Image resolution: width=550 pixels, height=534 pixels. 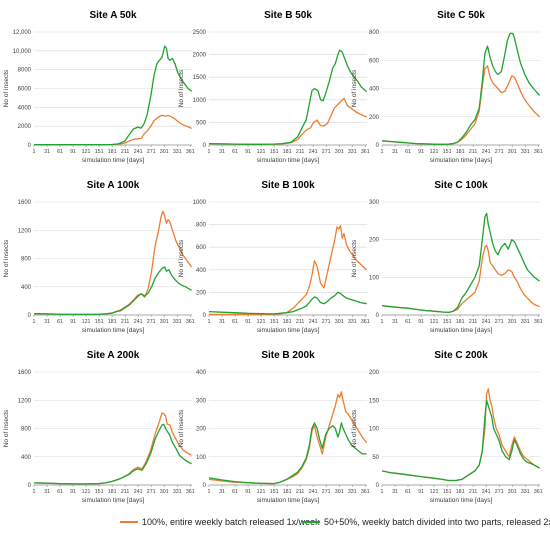 What do you see at coordinates (200, 203) in the screenshot?
I see `y-tick-label: 1000` at bounding box center [200, 203].